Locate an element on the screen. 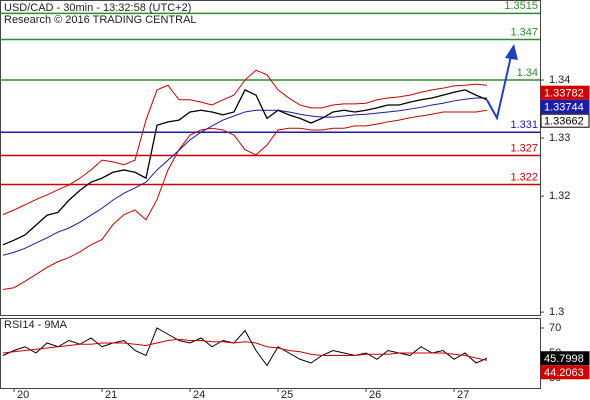 This screenshot has height=400, width=590. indicator-title: RSI14 - 9MA is located at coordinates (36, 325).